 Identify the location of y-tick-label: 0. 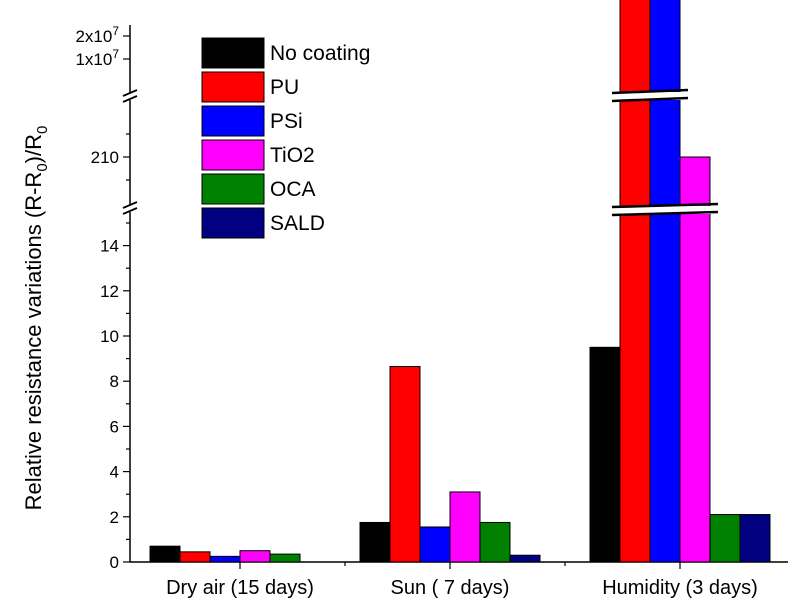
(114, 562).